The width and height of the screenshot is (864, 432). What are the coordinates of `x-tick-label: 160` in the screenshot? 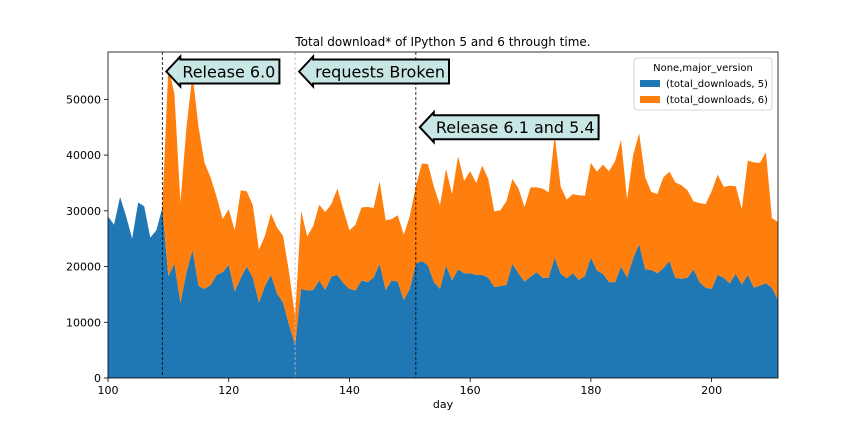 It's located at (470, 390).